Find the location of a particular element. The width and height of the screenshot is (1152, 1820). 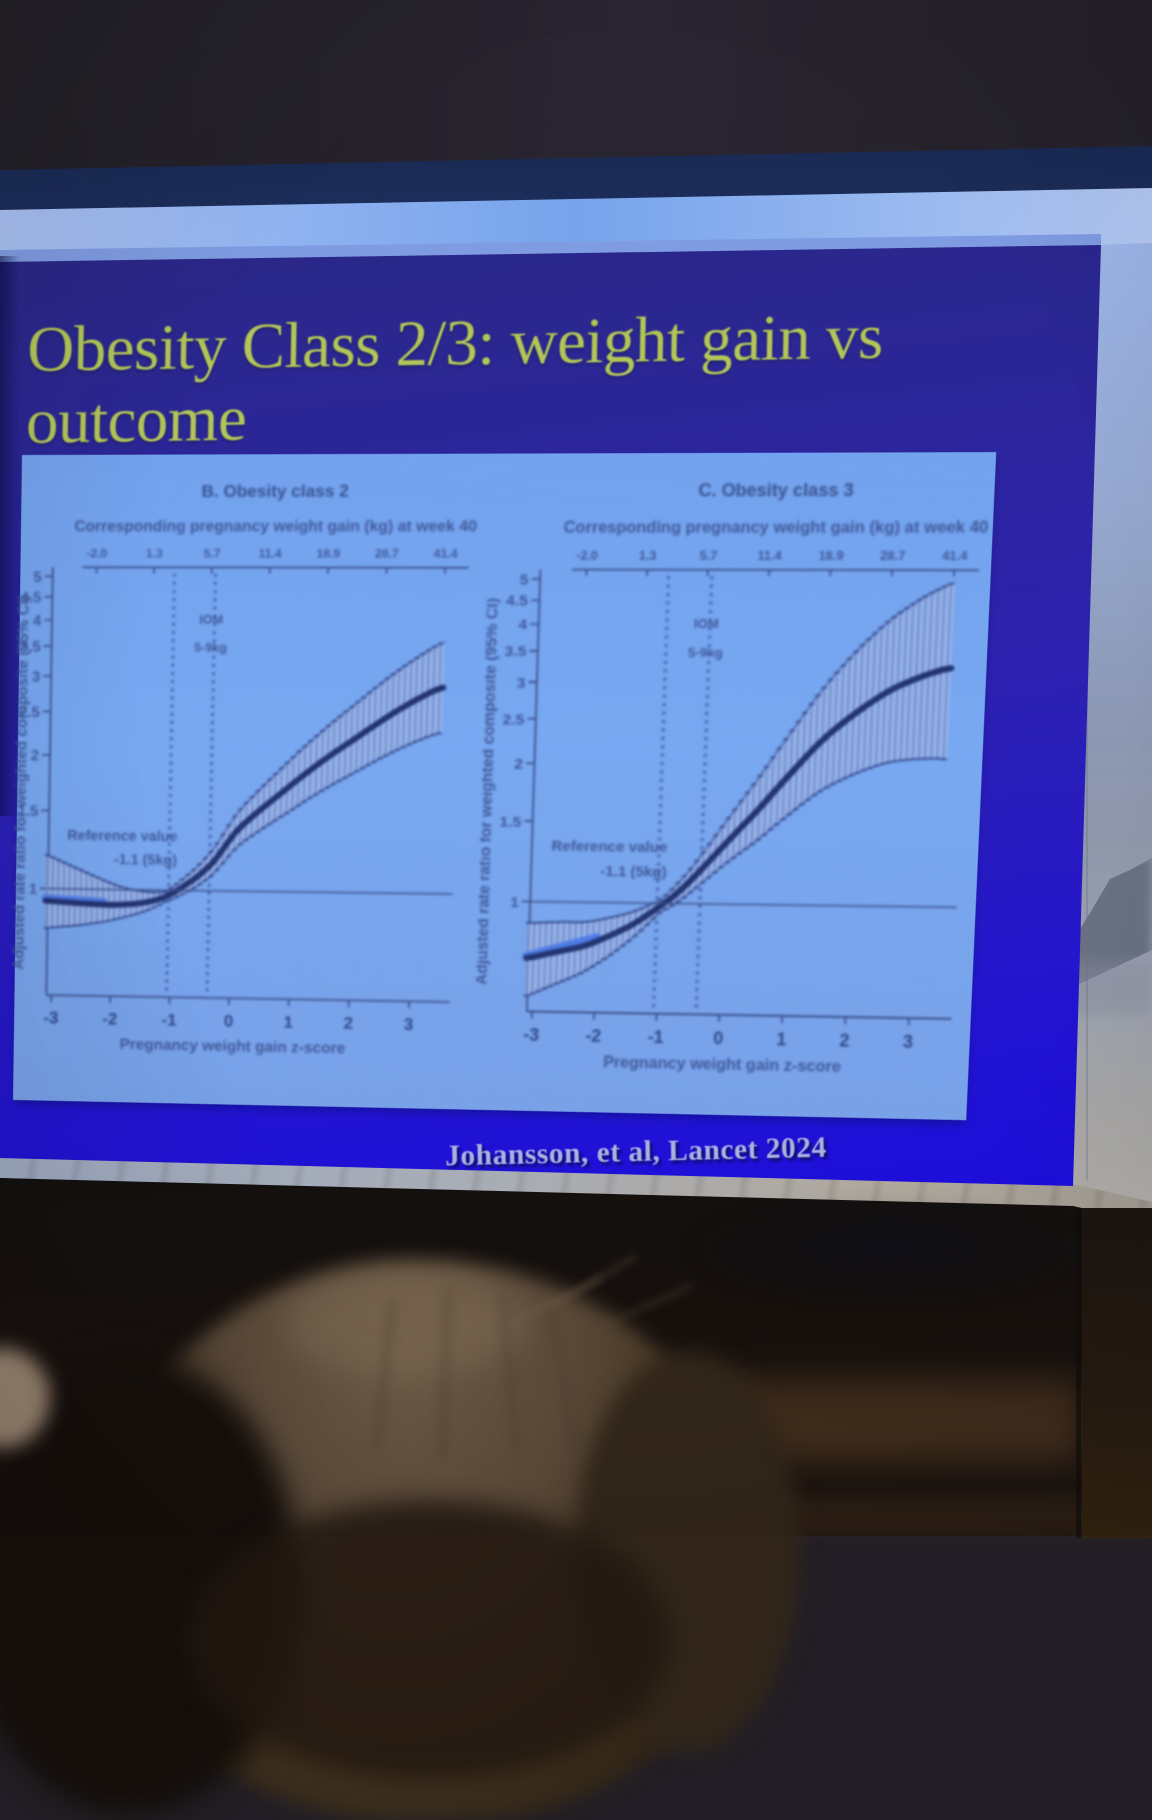

svg-text: 1.5 is located at coordinates (510, 821).